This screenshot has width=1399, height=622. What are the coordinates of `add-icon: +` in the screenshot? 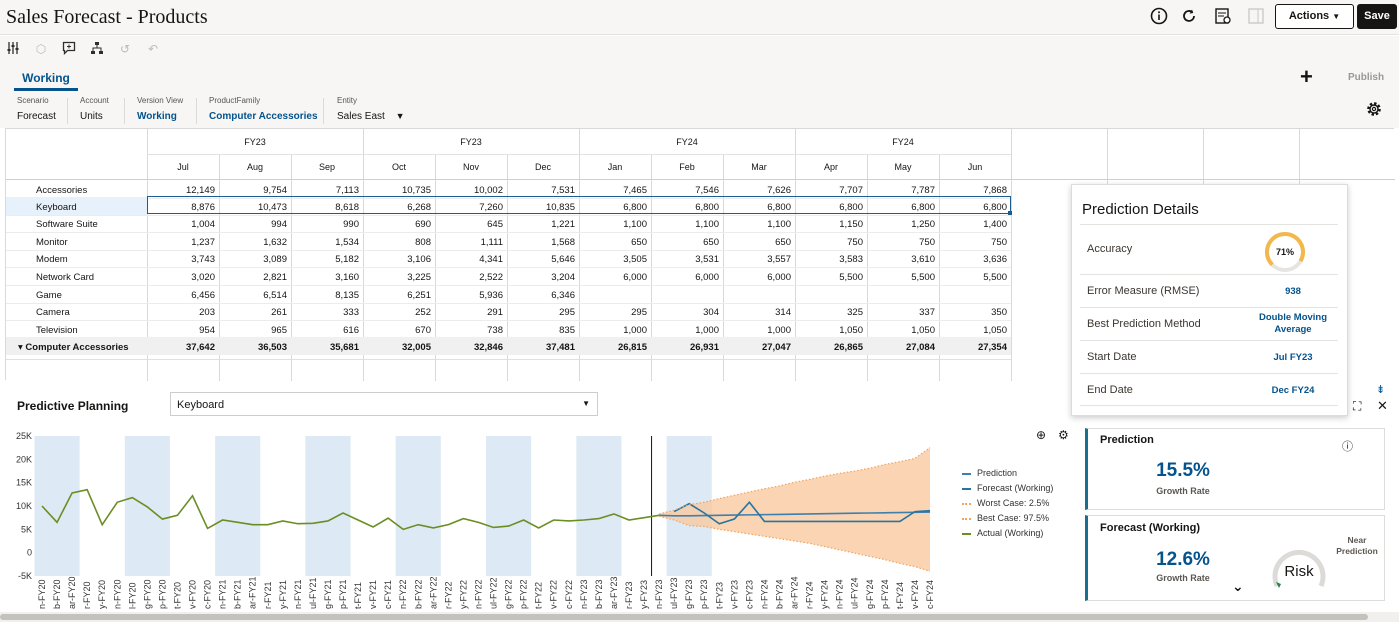 It's located at (1306, 76).